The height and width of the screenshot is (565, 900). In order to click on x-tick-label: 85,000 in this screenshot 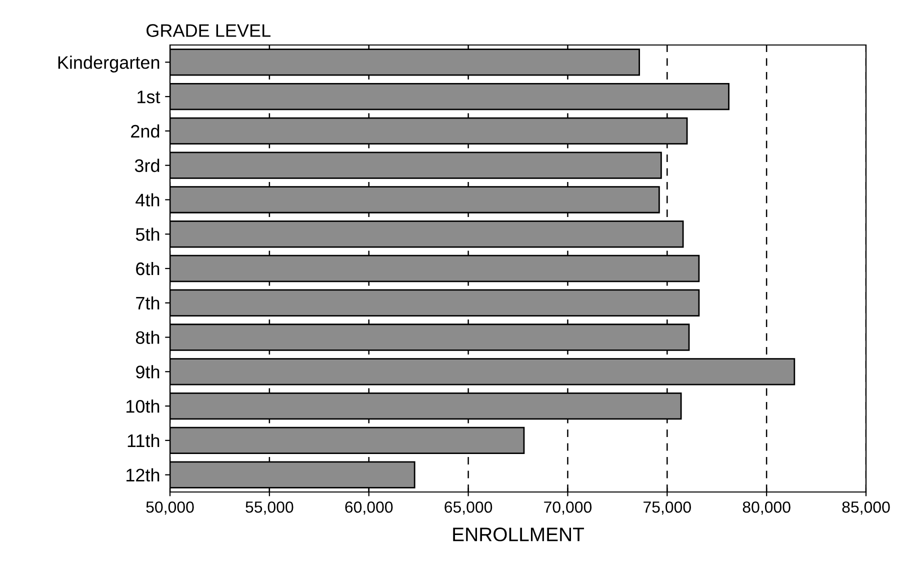, I will do `click(866, 508)`.